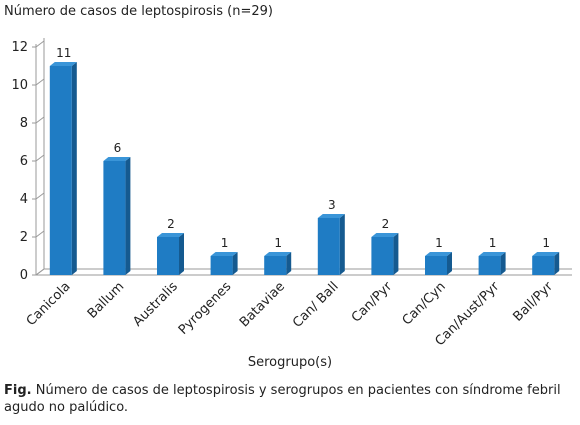 The height and width of the screenshot is (425, 580). Describe the element at coordinates (24, 123) in the screenshot. I see `y-tick-label: 8` at that location.